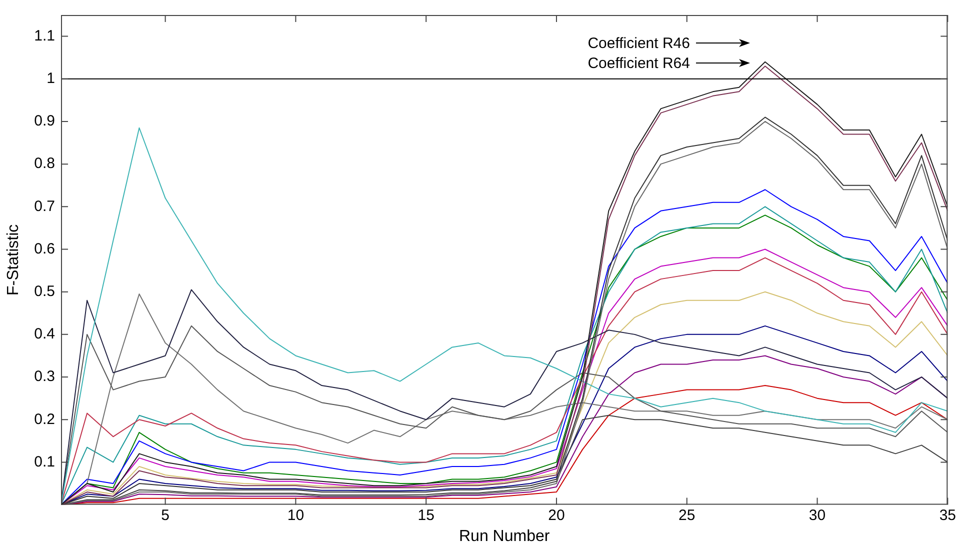  Describe the element at coordinates (638, 63) in the screenshot. I see `annotation: Coefficient R64` at that location.